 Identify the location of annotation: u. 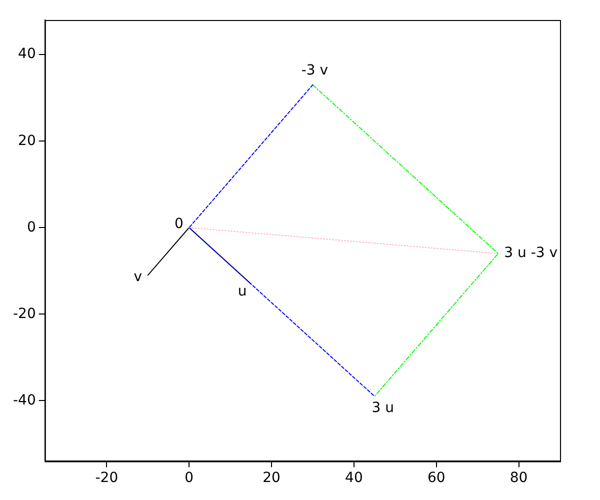
(242, 291).